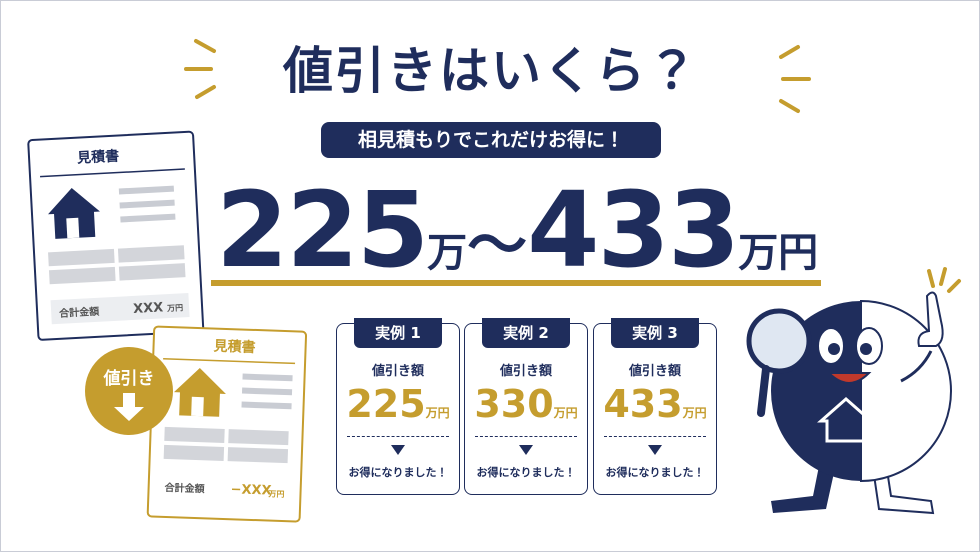  What do you see at coordinates (386, 404) in the screenshot?
I see `amount: 225` at bounding box center [386, 404].